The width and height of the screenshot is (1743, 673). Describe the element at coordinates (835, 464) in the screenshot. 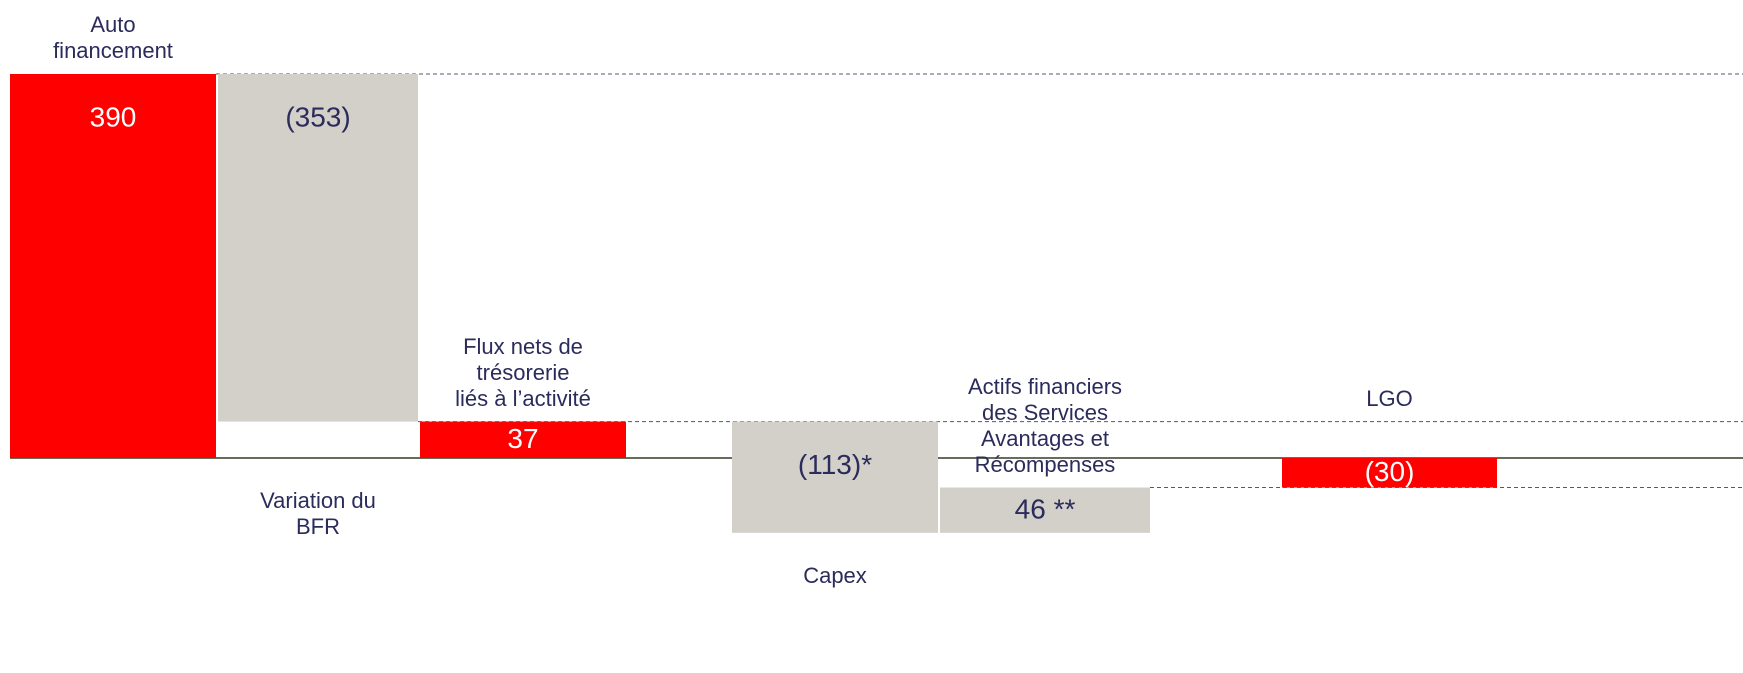

I see `value-label: (113)*` at that location.